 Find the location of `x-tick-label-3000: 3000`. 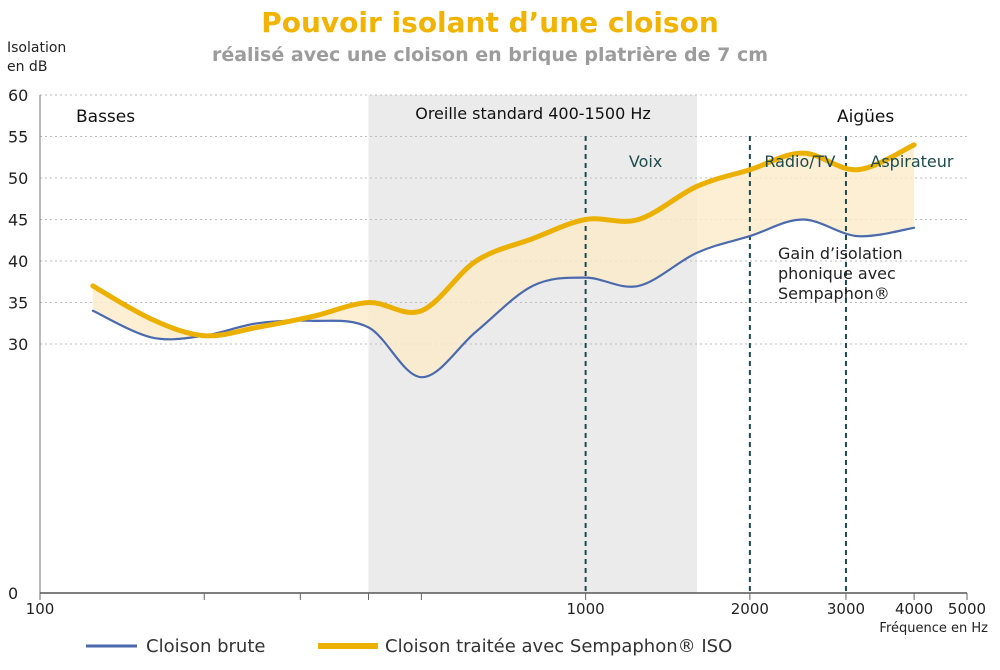

x-tick-label-3000: 3000 is located at coordinates (846, 609).